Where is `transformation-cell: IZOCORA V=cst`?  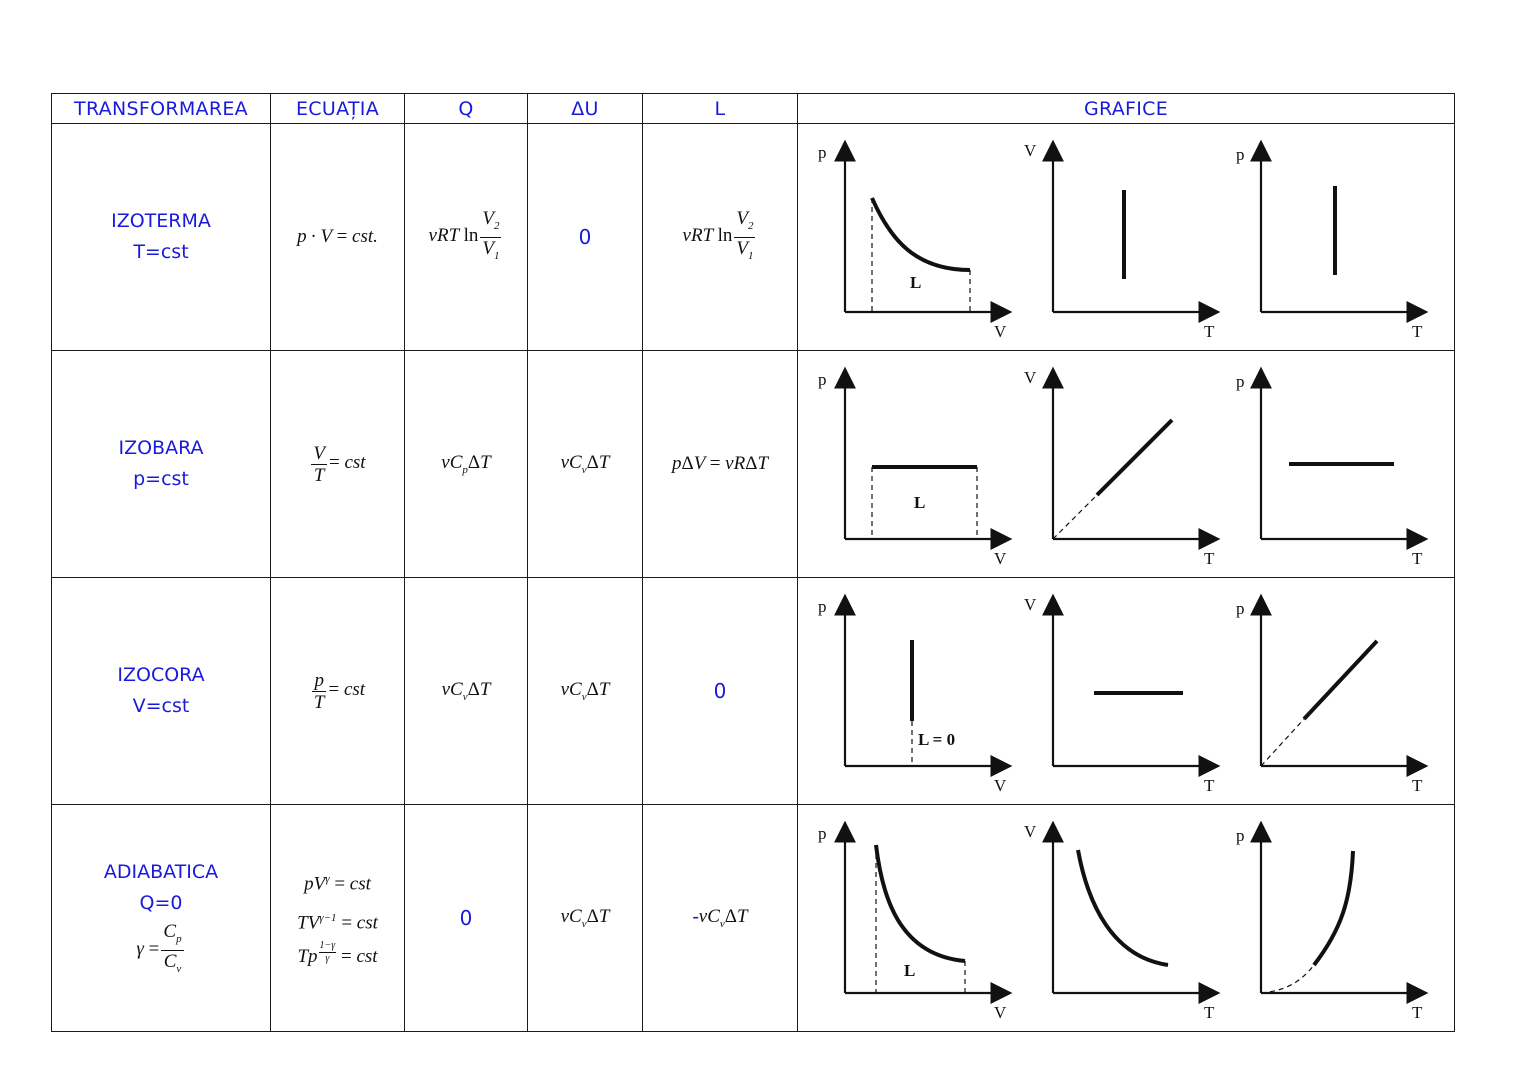
transformation-cell: IZOCORA V=cst is located at coordinates (161, 691).